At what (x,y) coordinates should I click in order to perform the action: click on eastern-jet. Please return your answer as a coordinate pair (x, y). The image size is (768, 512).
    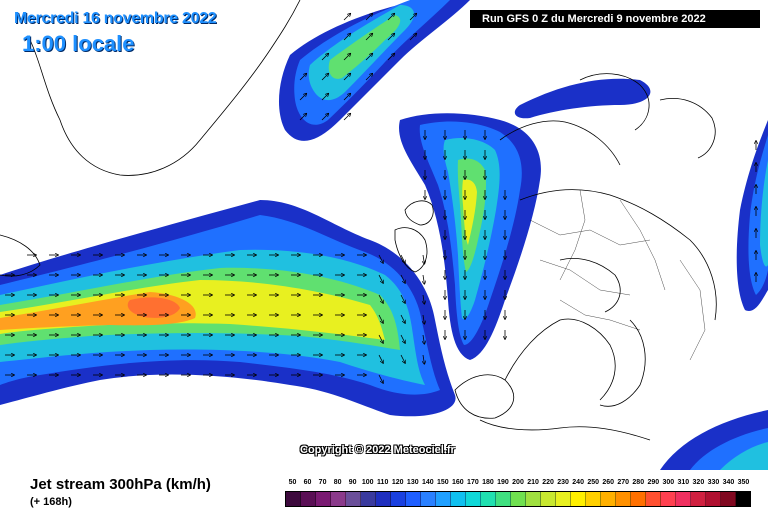
    Looking at the image, I should click on (714, 295).